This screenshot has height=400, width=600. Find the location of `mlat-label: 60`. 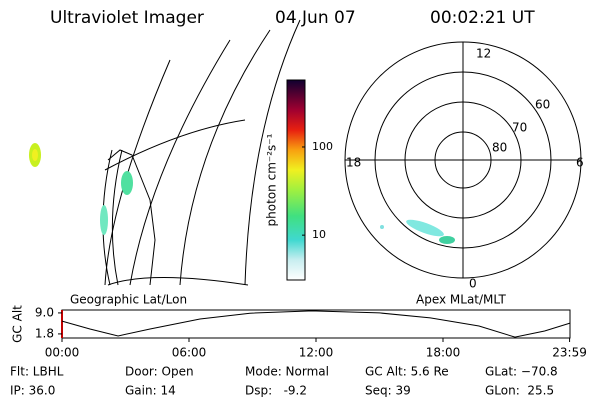

mlat-label: 60 is located at coordinates (542, 105).